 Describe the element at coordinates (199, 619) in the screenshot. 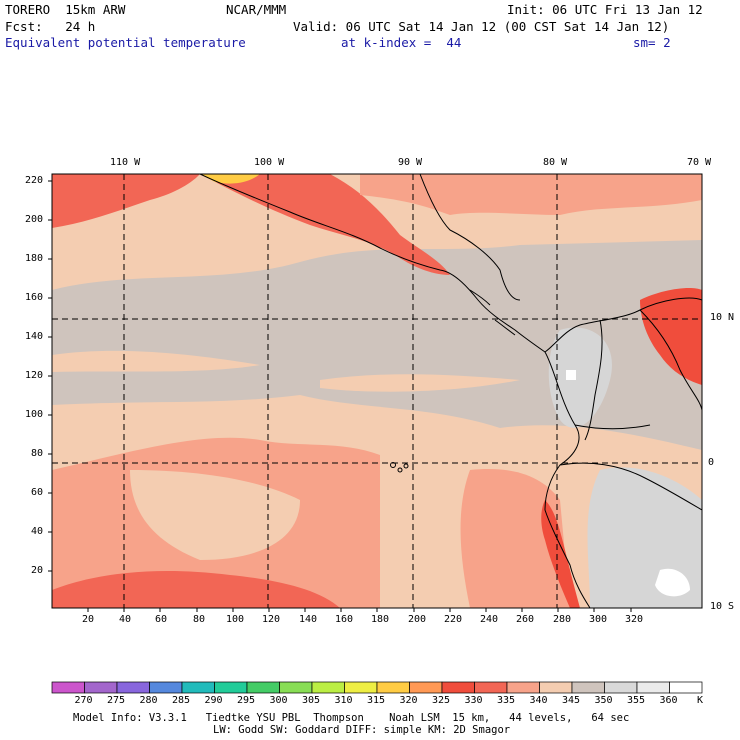

I see `x-tick: 80` at that location.